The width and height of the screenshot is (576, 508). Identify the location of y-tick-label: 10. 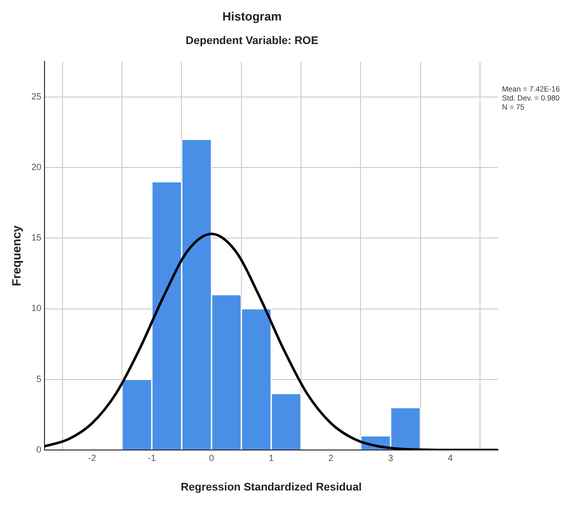
(36, 308).